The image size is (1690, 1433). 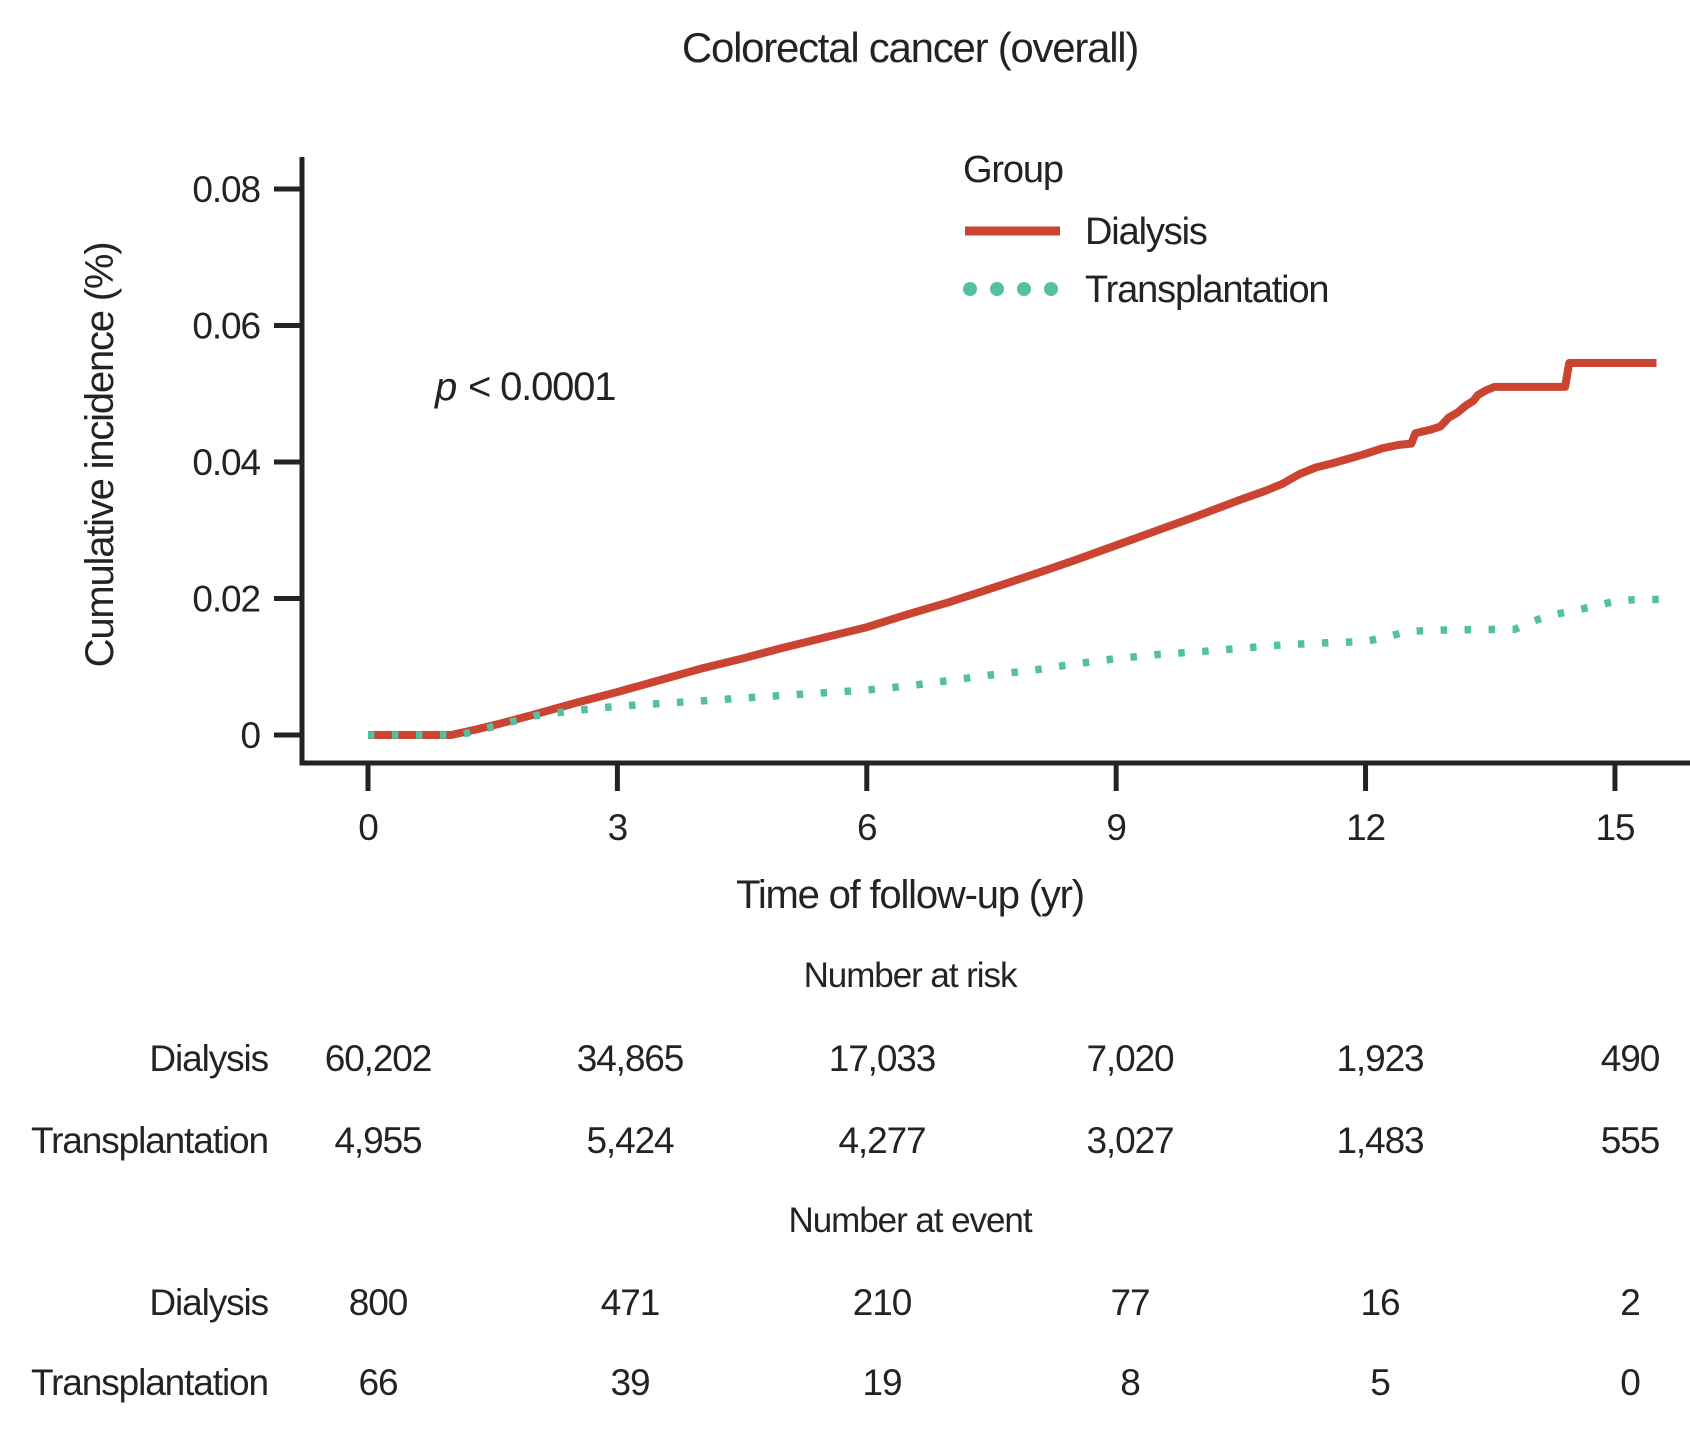 What do you see at coordinates (208, 1058) in the screenshot?
I see `risk-table-row-label-dialysis: Dialysis` at bounding box center [208, 1058].